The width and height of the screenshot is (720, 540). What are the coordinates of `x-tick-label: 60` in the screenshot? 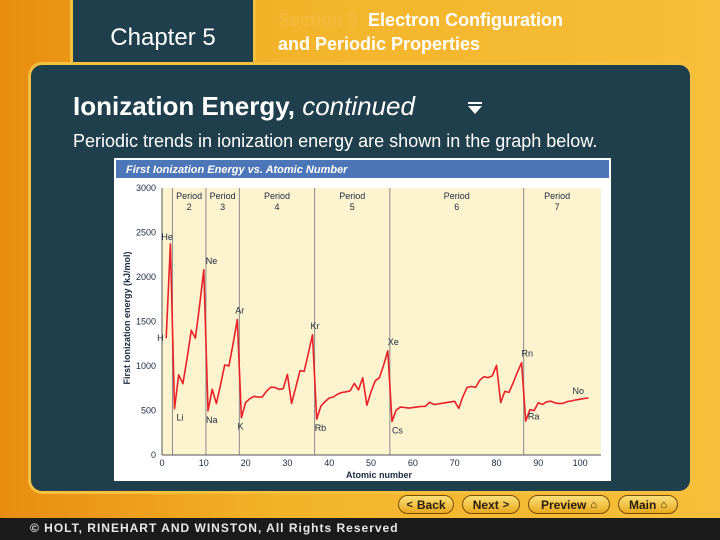 It's located at (413, 463).